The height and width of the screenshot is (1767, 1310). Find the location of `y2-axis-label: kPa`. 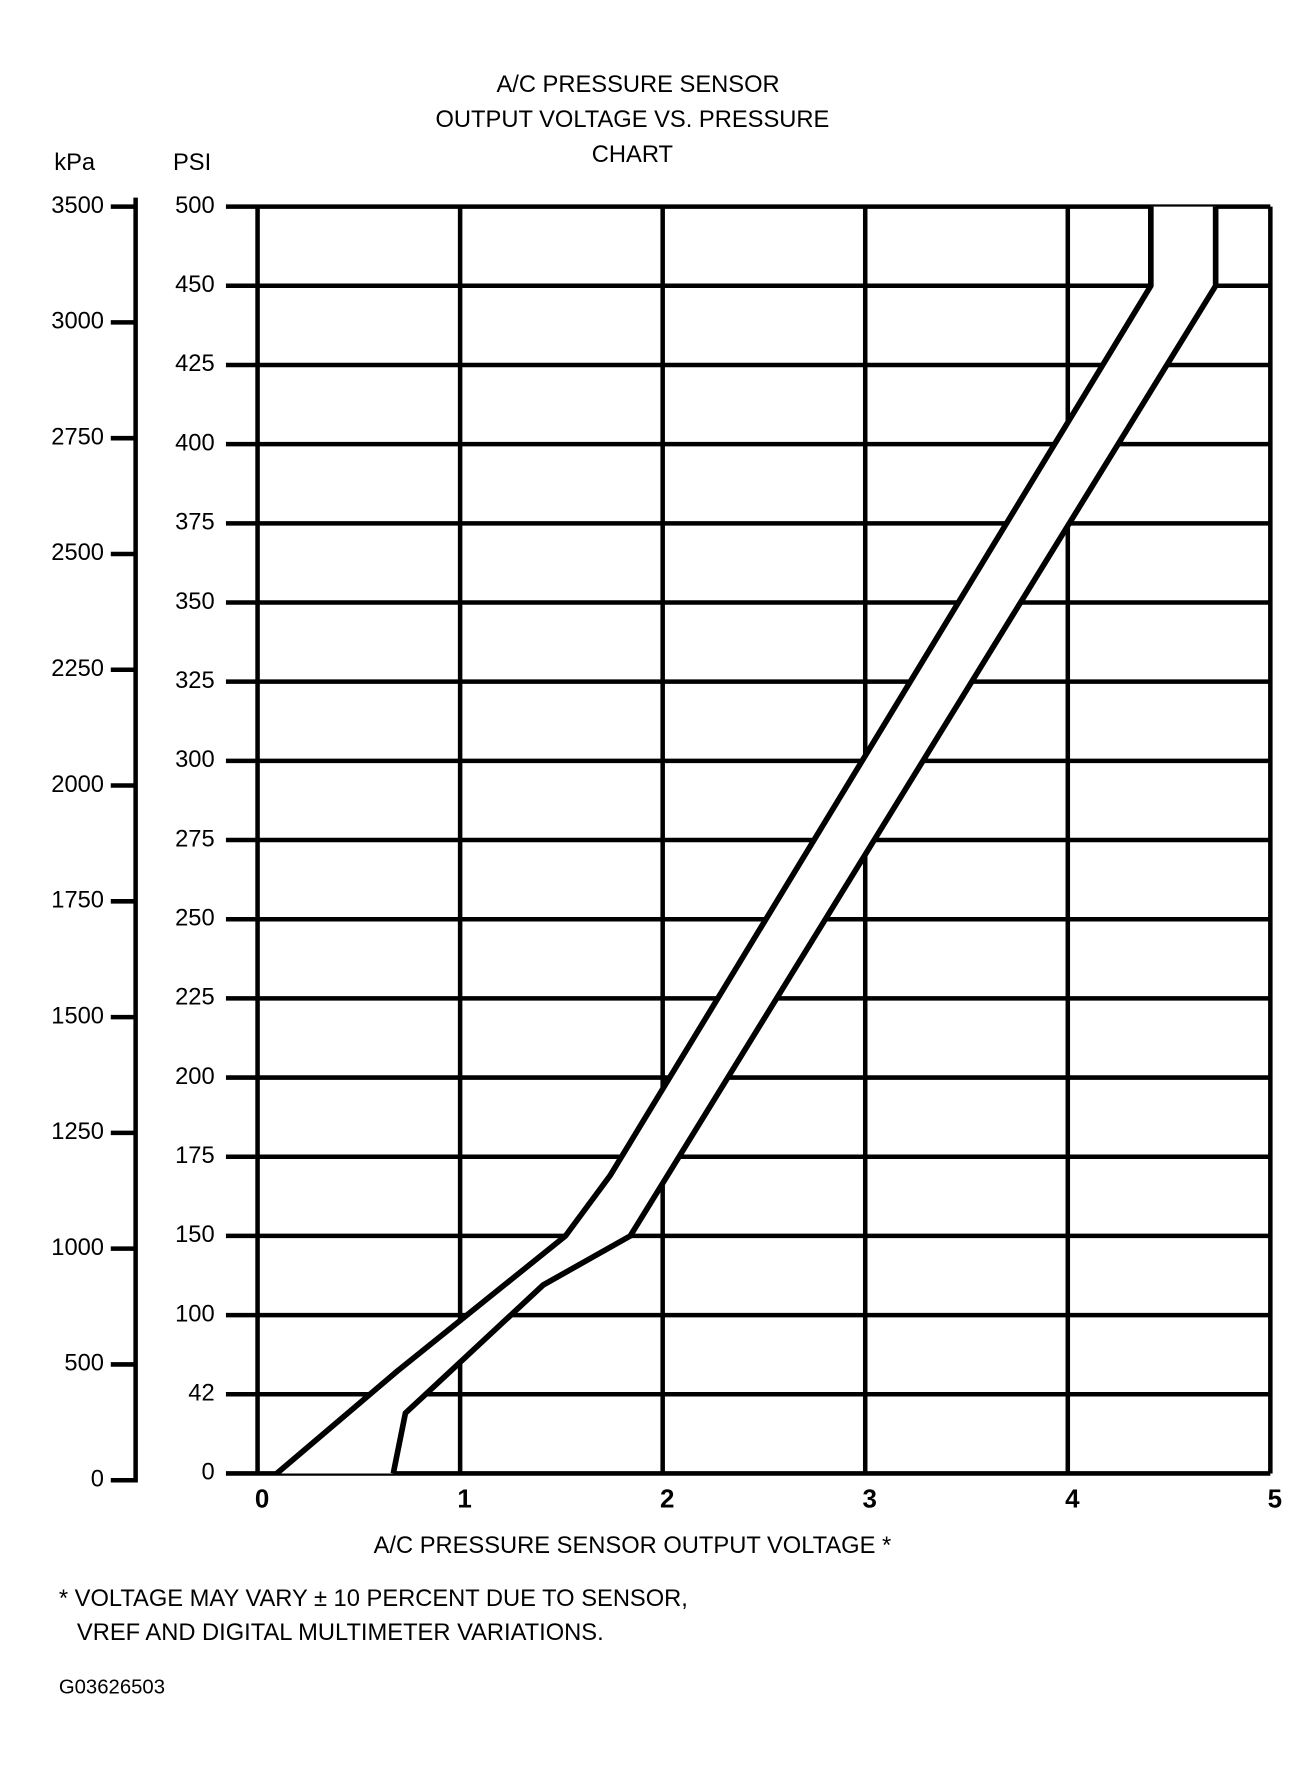

y2-axis-label: kPa is located at coordinates (75, 163).